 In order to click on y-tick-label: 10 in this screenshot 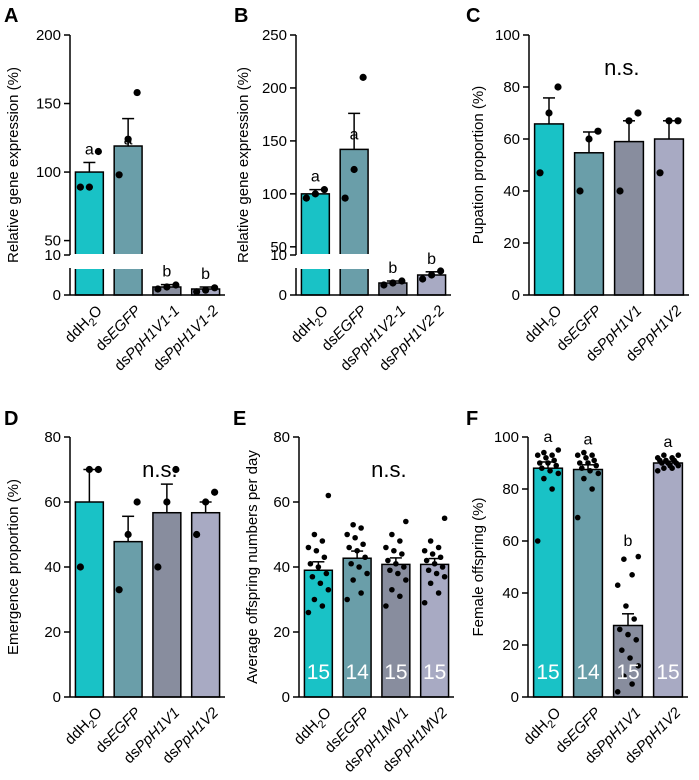, I will do `click(52, 255)`.